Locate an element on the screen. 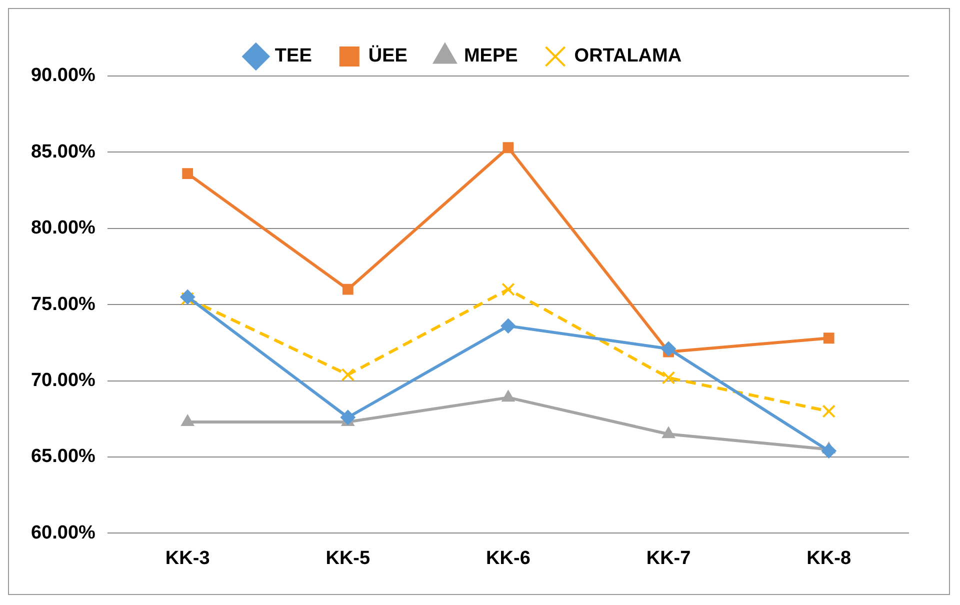  x-tick-label: KK-3 is located at coordinates (187, 558).